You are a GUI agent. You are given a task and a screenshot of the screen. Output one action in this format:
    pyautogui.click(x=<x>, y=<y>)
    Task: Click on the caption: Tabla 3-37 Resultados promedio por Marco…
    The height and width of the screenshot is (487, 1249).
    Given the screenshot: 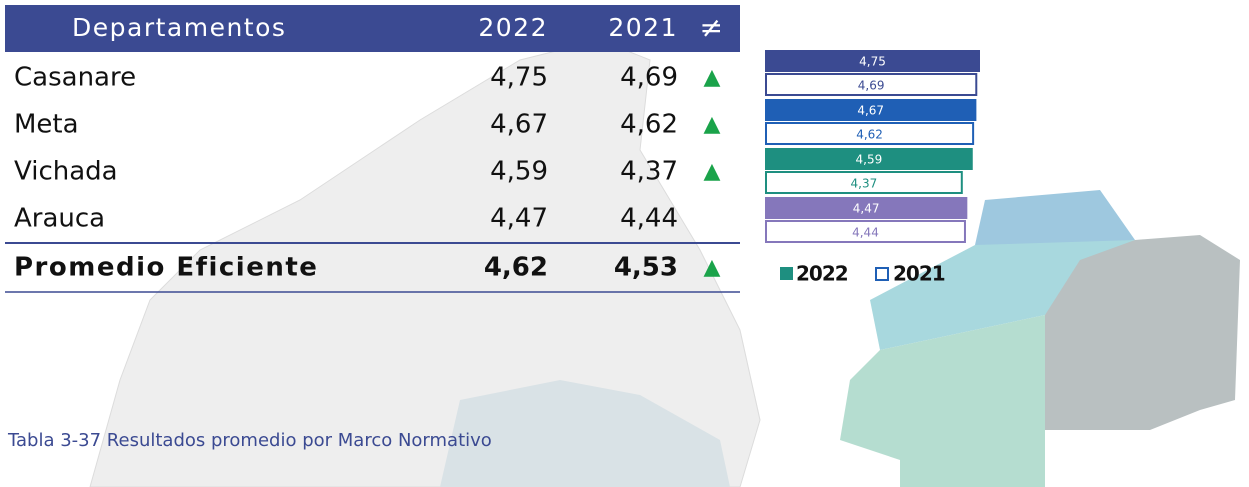 What is the action you would take?
    pyautogui.click(x=249, y=440)
    